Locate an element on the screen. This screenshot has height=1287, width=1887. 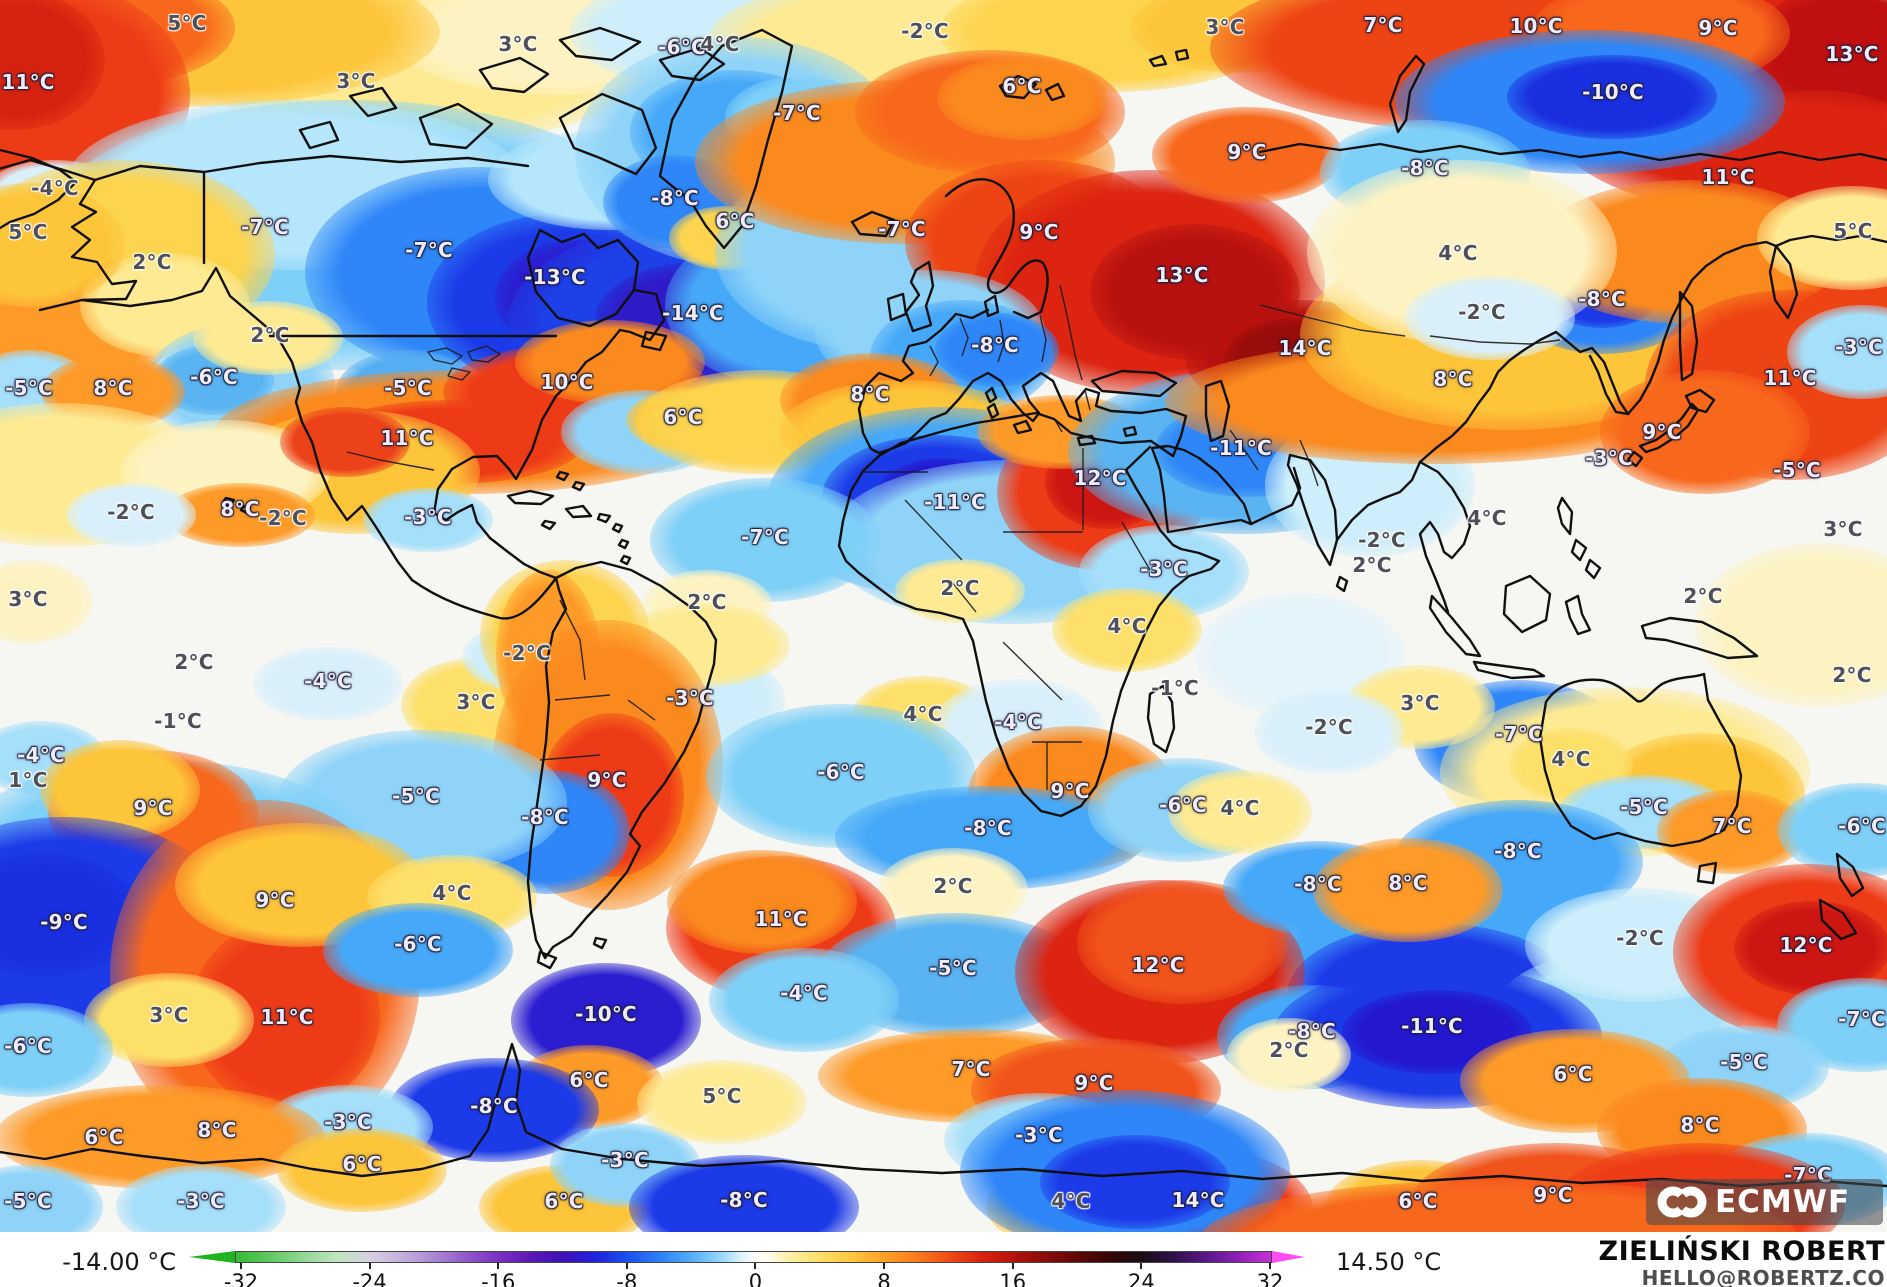
coast-iran-pakistan is located at coordinates (1275, 496).